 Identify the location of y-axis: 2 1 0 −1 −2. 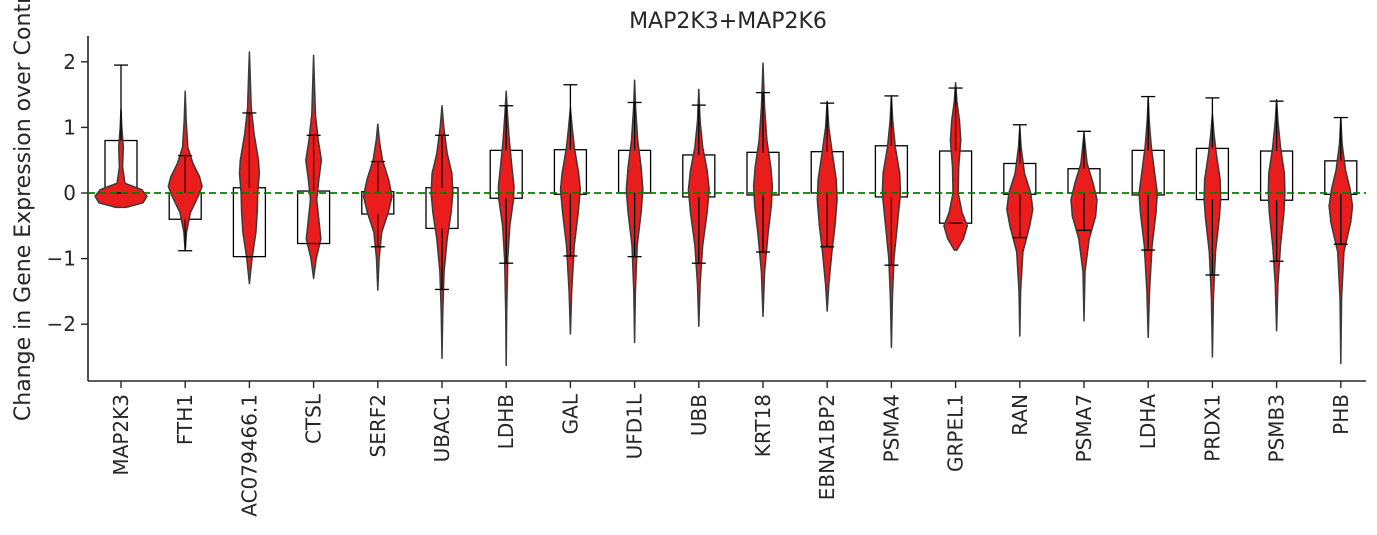
(68, 208).